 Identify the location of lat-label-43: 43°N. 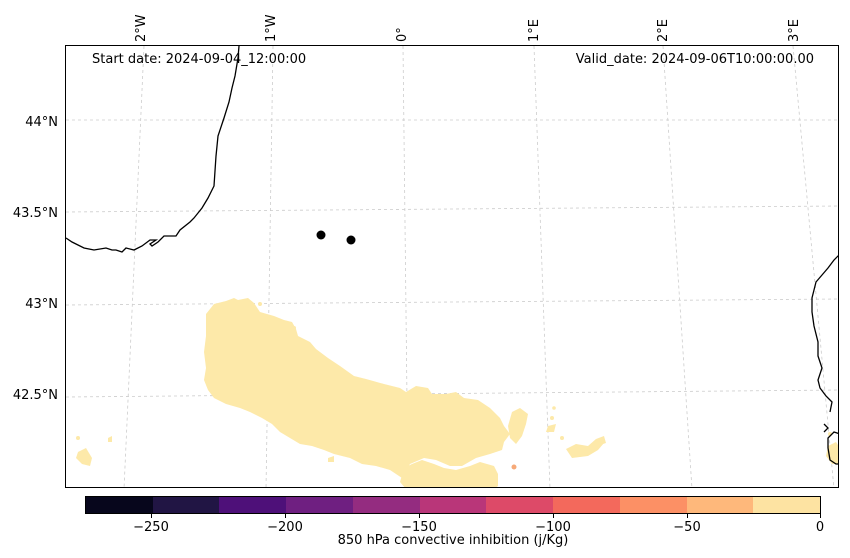
(41, 304).